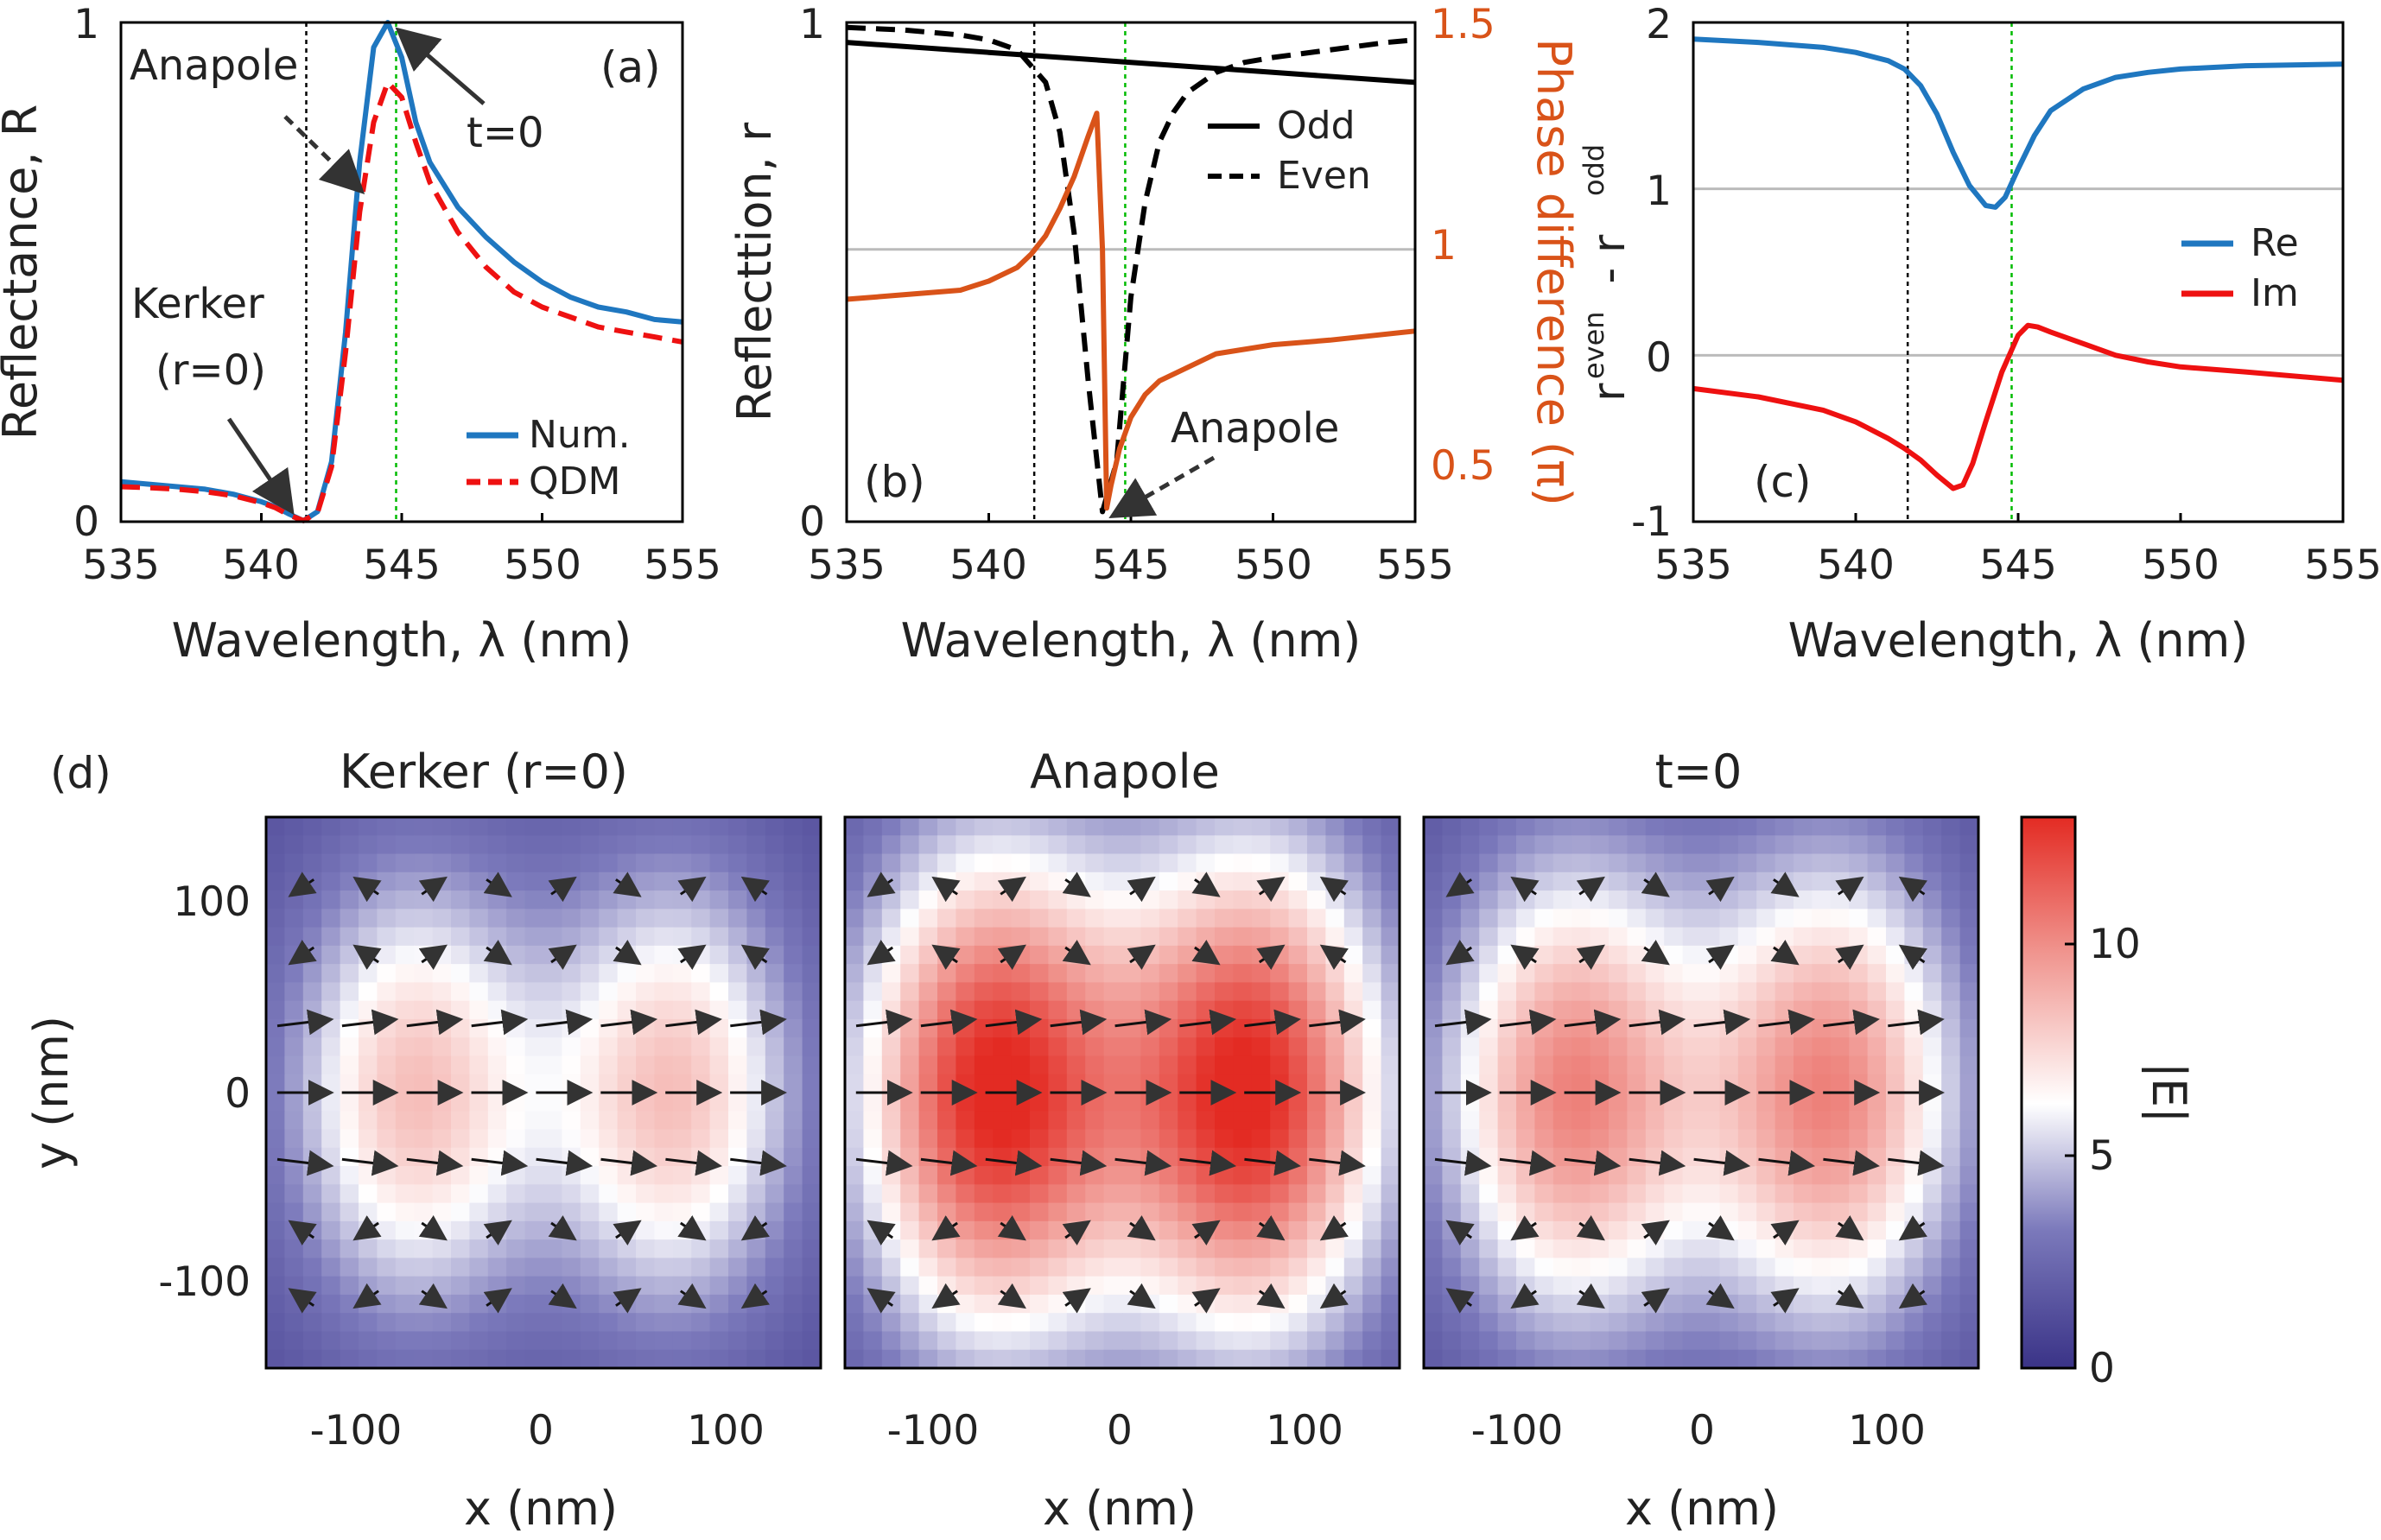  Describe the element at coordinates (1125, 772) in the screenshot. I see `map-title-anapole: Anapole` at that location.